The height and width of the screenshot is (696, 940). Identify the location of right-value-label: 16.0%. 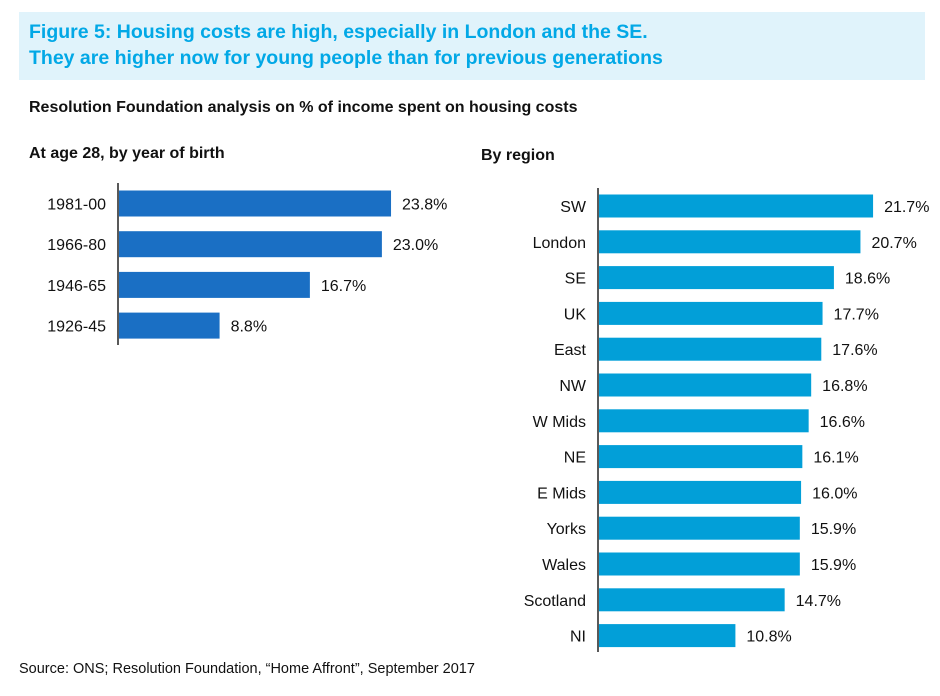
(834, 493).